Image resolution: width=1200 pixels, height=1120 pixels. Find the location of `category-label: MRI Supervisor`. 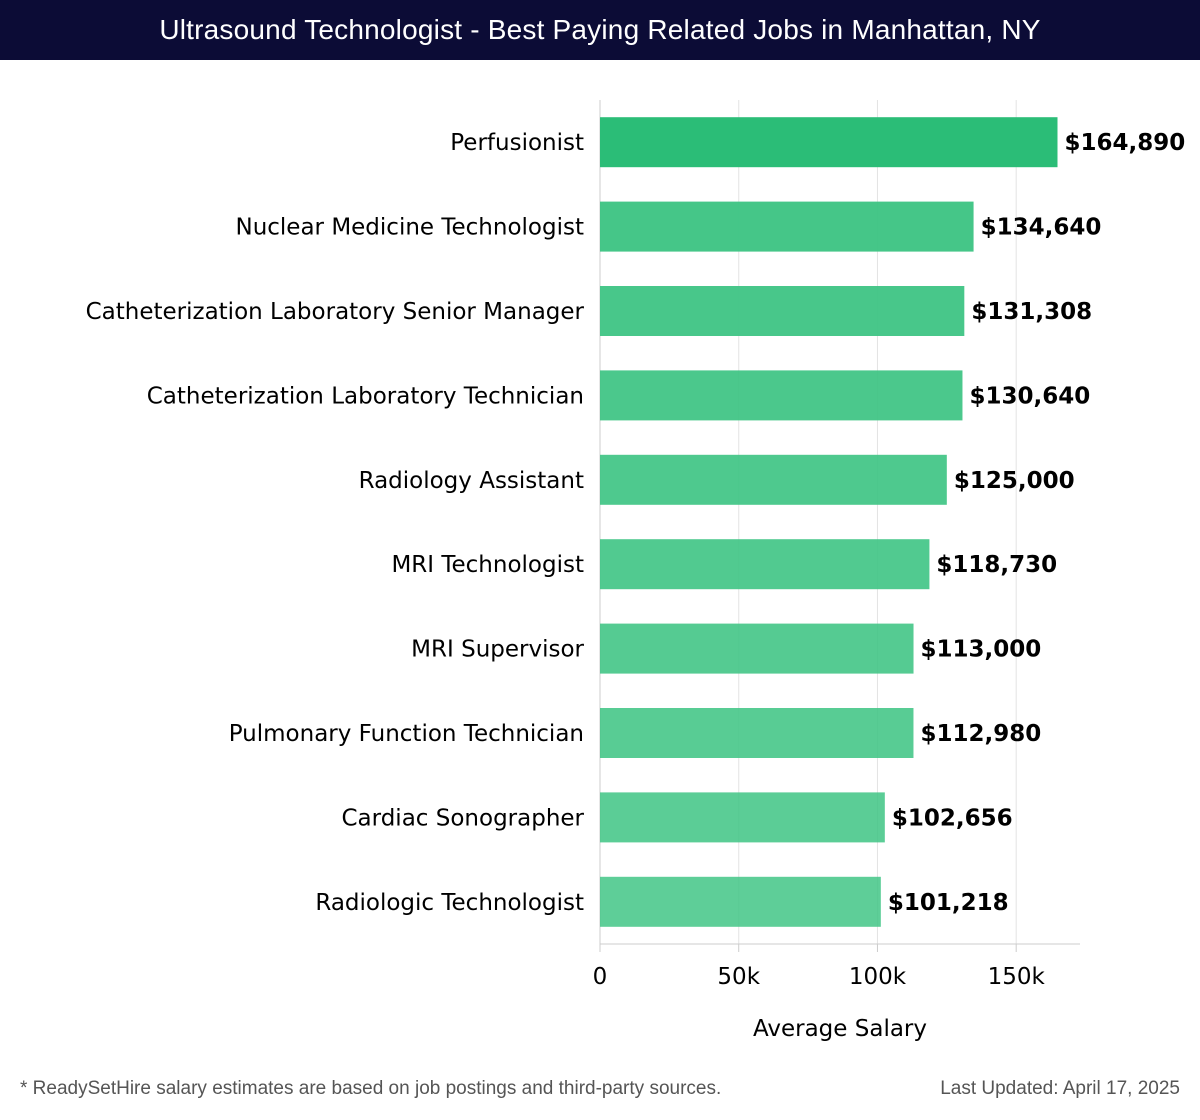

category-label: MRI Supervisor is located at coordinates (497, 650).